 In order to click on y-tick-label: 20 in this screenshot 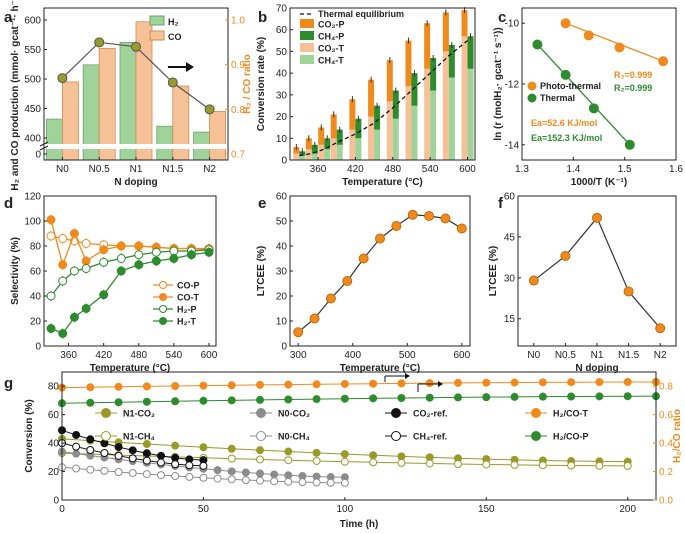, I will do `click(36, 322)`.